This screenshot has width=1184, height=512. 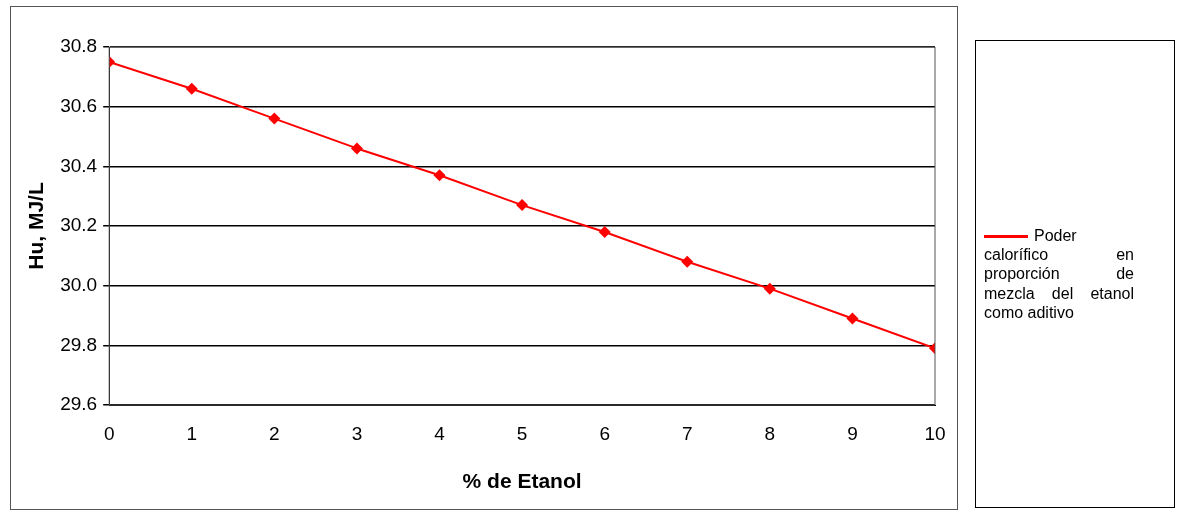 I want to click on x-tick-label: 8, so click(x=770, y=433).